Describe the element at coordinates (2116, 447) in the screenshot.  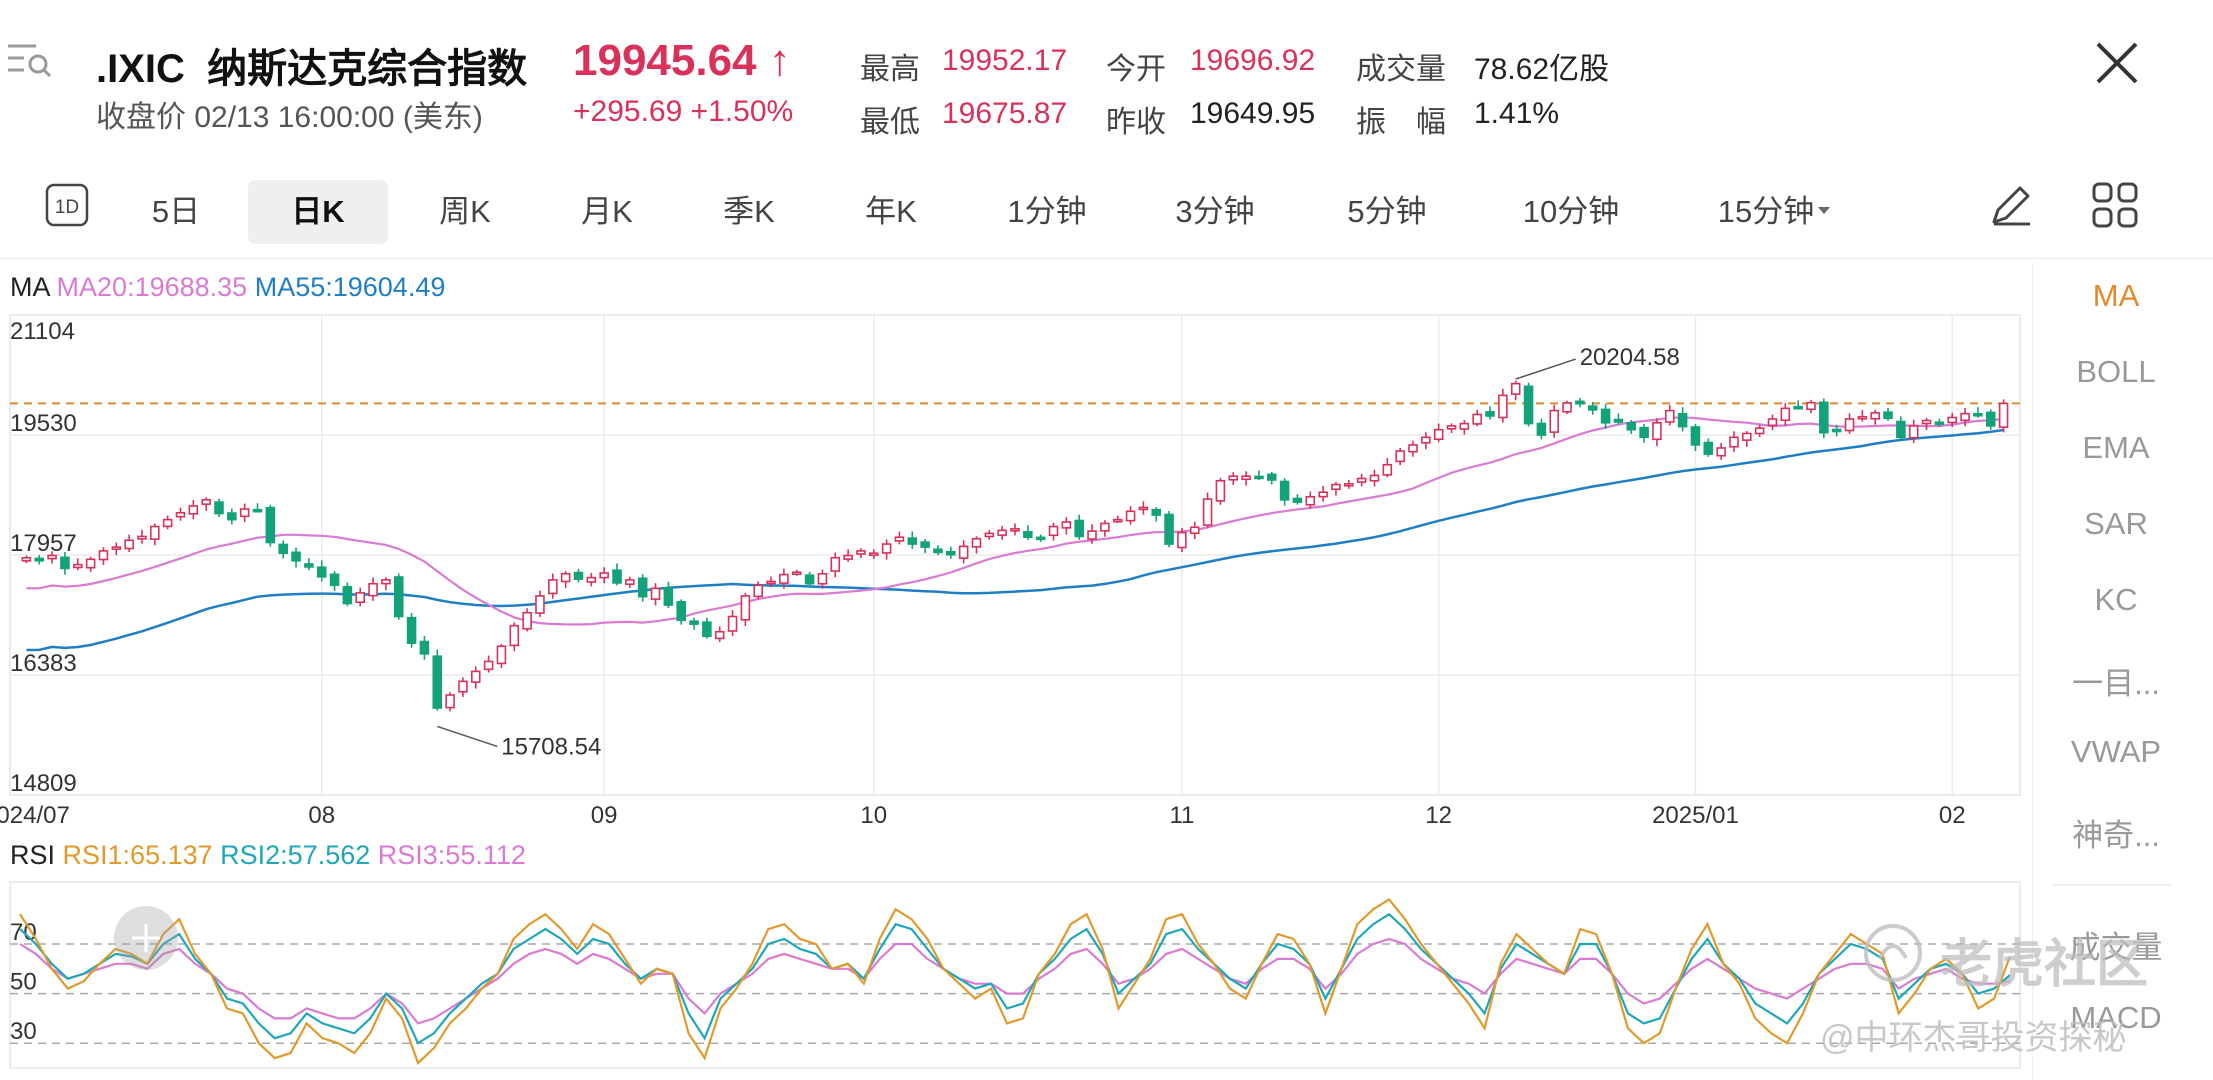
I see `indicator-ema: EMA` at that location.